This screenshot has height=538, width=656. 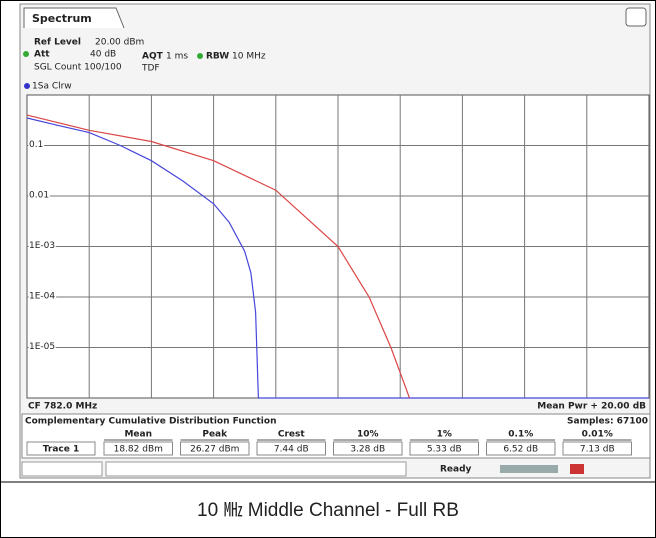 I want to click on mean-power: Mean Pwr + 20.00 dB, so click(x=591, y=407).